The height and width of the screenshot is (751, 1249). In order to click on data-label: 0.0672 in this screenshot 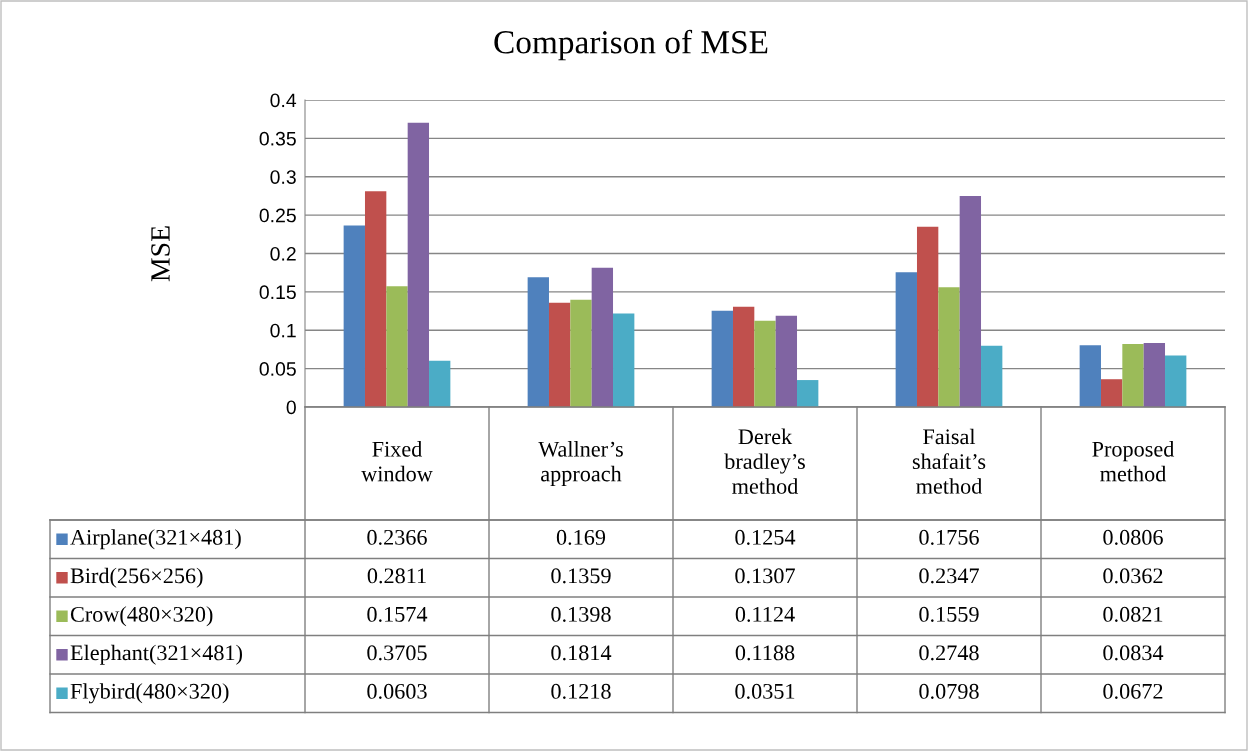, I will do `click(1133, 691)`.